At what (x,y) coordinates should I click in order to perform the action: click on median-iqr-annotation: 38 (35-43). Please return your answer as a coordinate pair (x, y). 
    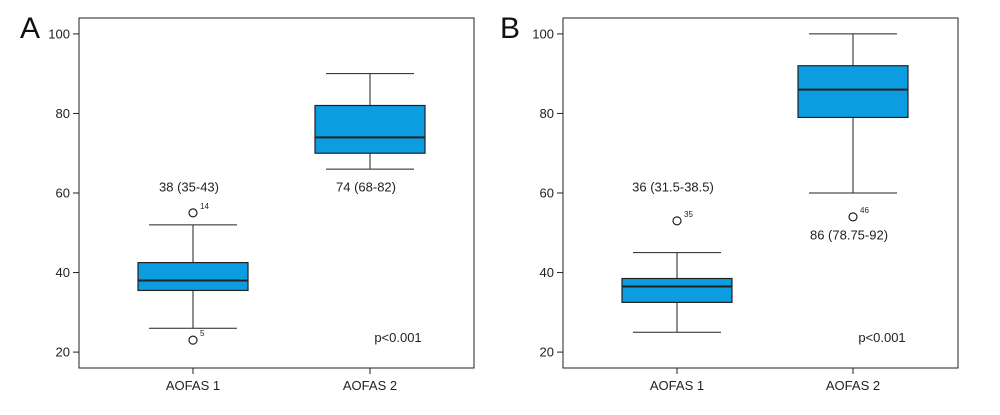
    Looking at the image, I should click on (189, 187).